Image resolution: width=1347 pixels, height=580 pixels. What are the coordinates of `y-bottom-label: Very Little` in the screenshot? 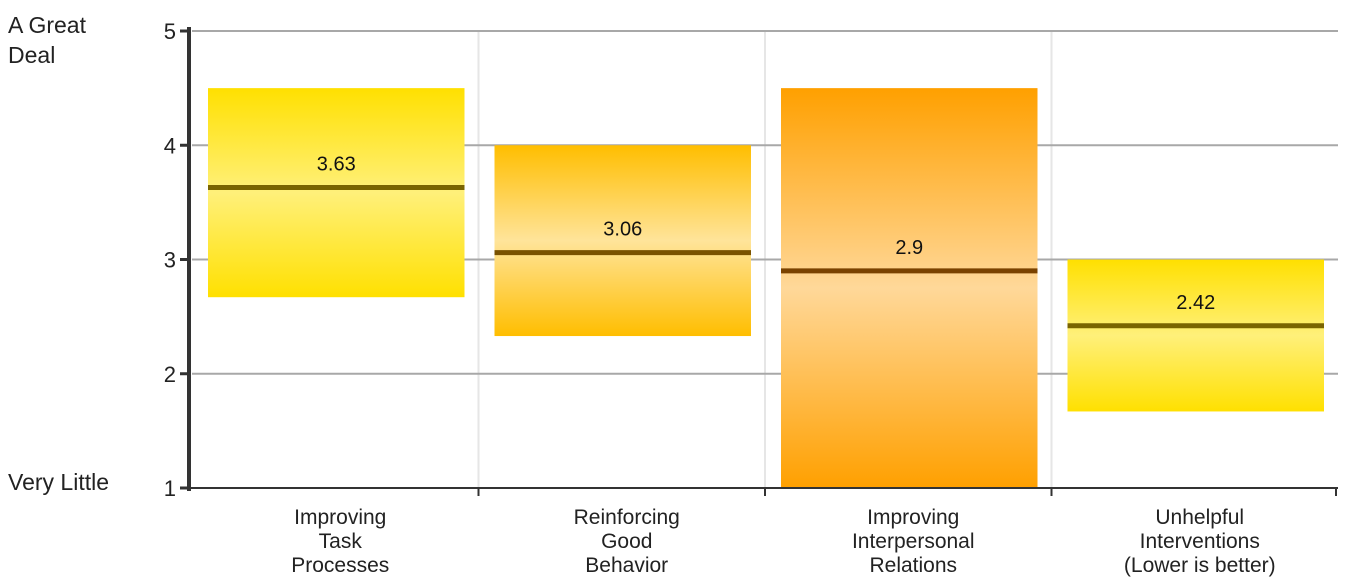 It's located at (58, 482).